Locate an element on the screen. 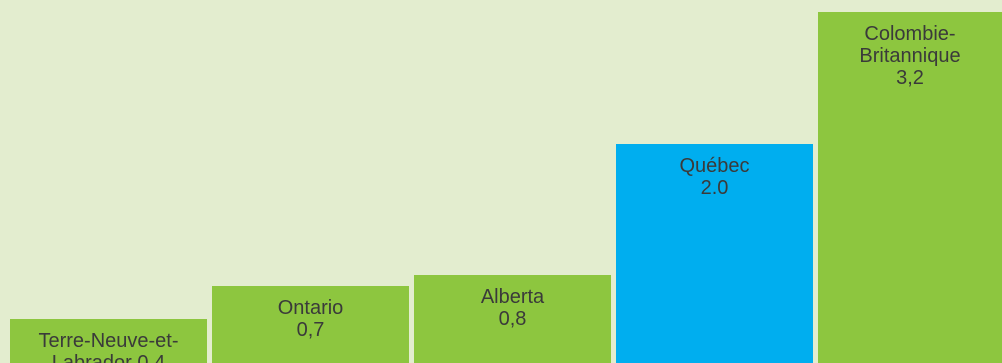 This screenshot has height=363, width=1002. bar-label-1: Ontario 0,7 is located at coordinates (310, 319).